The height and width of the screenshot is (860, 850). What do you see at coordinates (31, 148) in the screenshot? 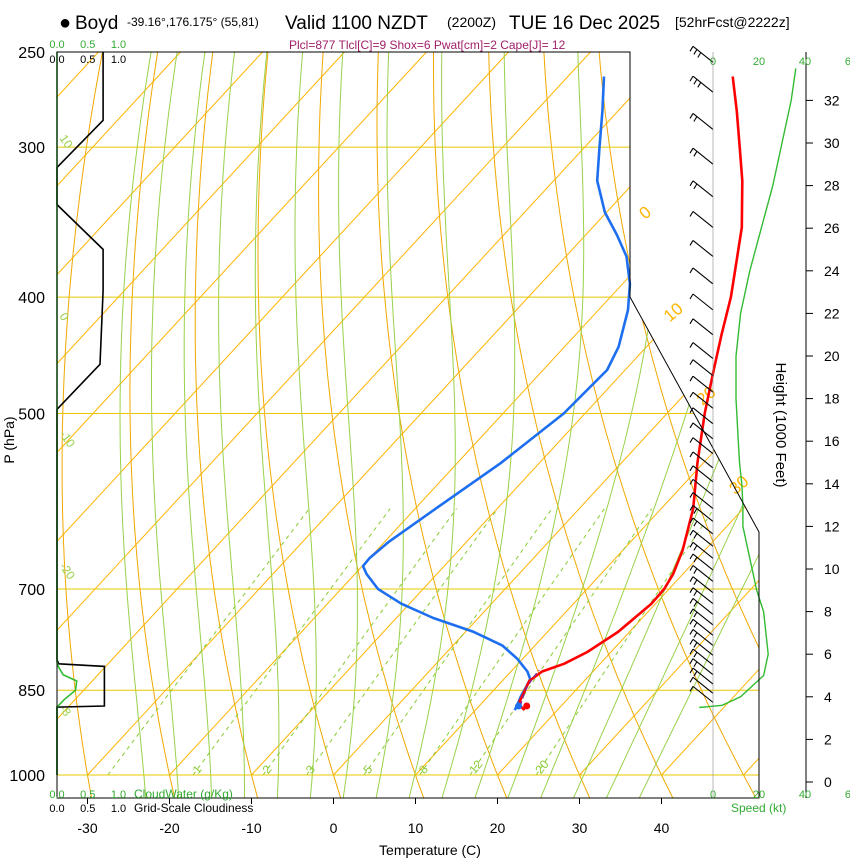
I see `pressure-tick-label: 300` at bounding box center [31, 148].